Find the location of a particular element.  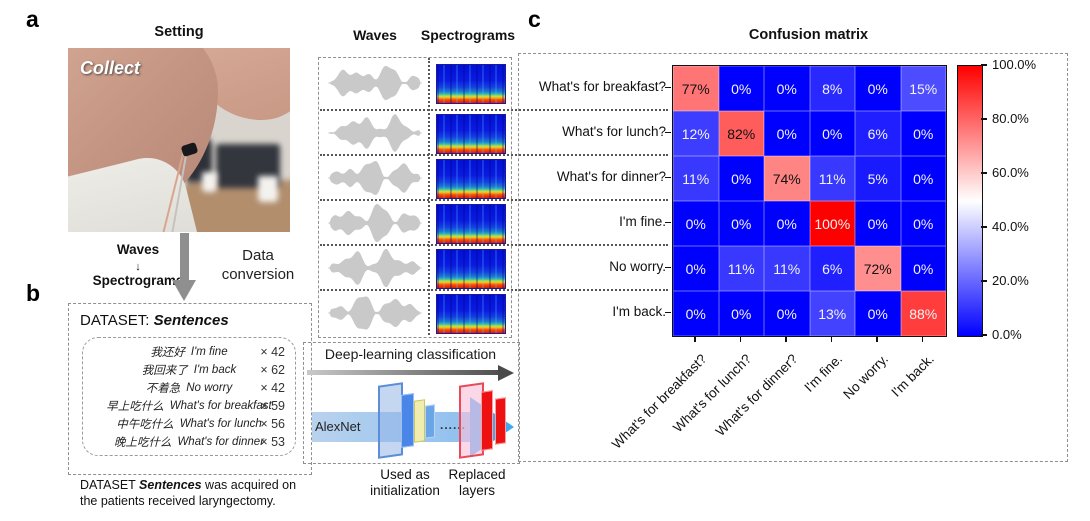

setting-photo: Collect is located at coordinates (179, 140).